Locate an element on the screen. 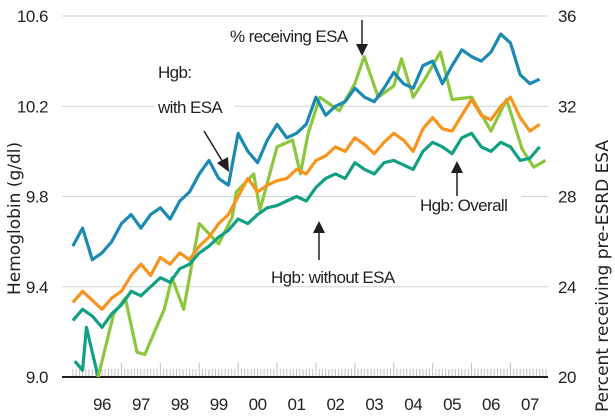  y-tick-label: 9.4 is located at coordinates (37, 287).